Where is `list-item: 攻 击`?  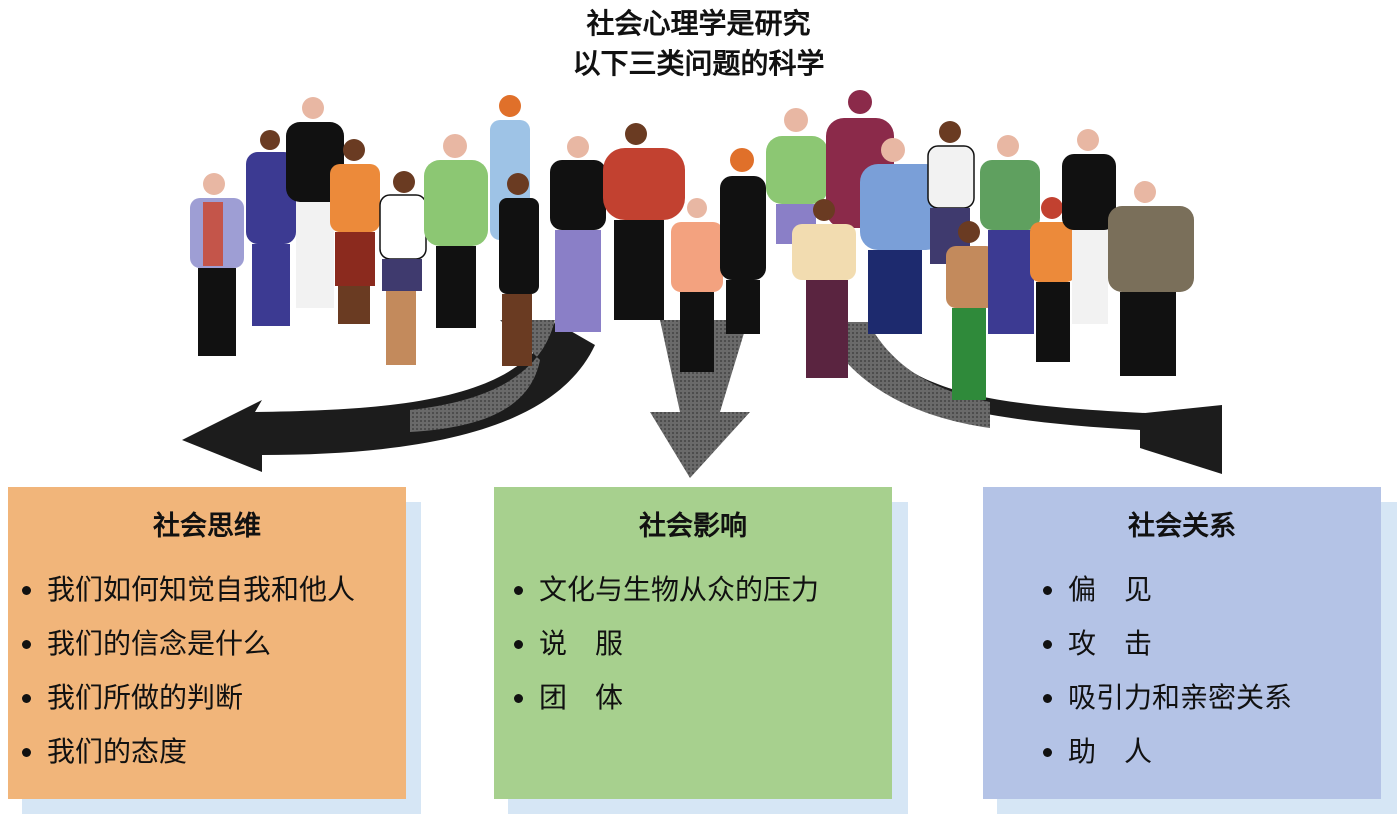
list-item: 攻 击 is located at coordinates (1167, 644).